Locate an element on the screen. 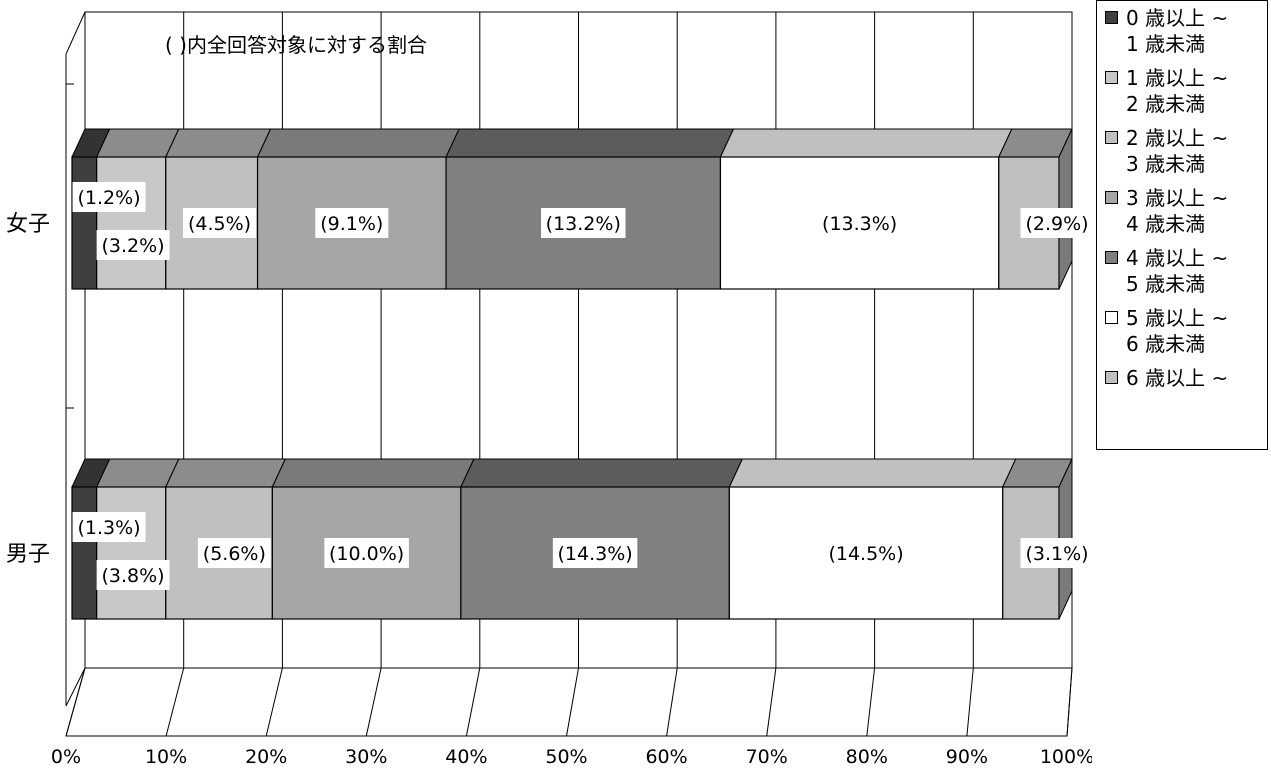 The image size is (1271, 769). legend-item: 6 歳以上 ~ is located at coordinates (1186, 378).